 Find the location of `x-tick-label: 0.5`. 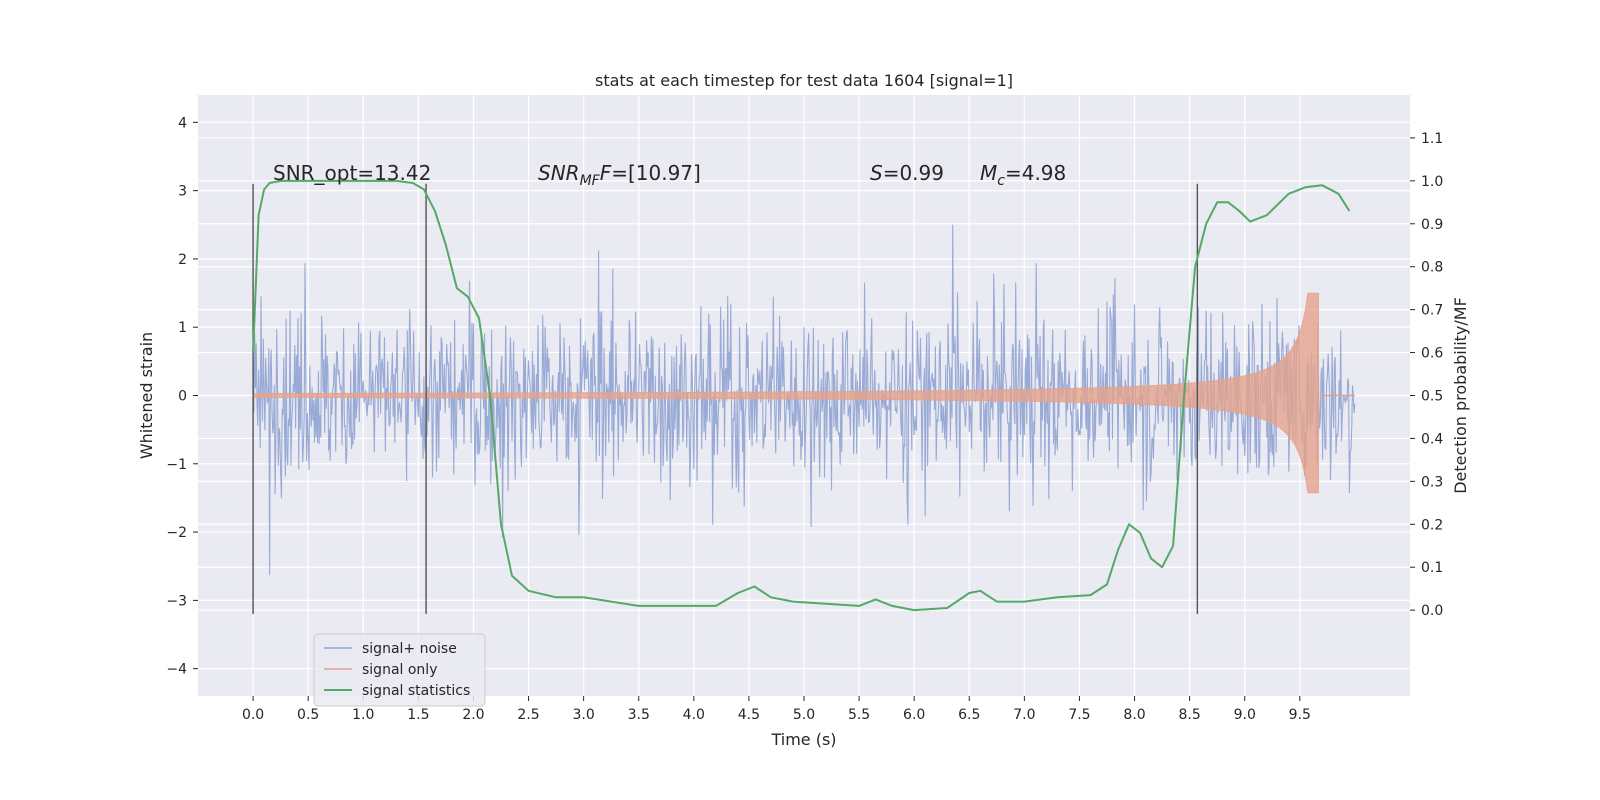

x-tick-label: 0.5 is located at coordinates (308, 715).